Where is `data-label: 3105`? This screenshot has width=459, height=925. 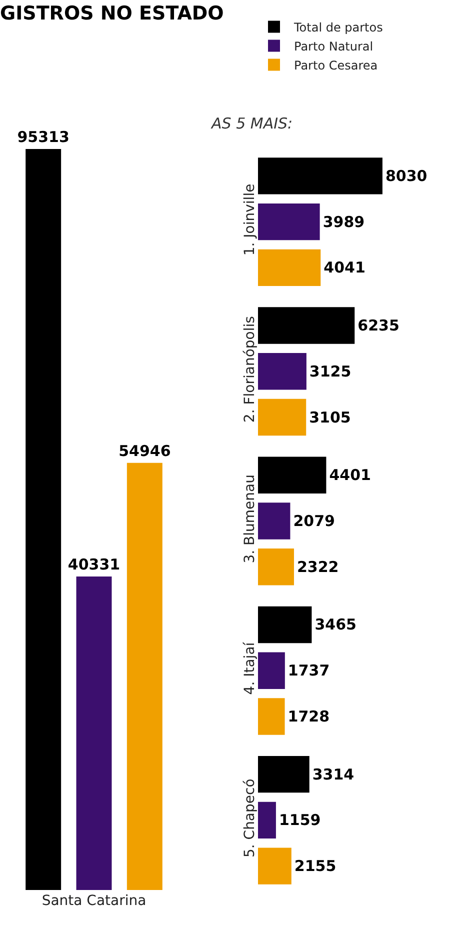
data-label: 3105 is located at coordinates (330, 417).